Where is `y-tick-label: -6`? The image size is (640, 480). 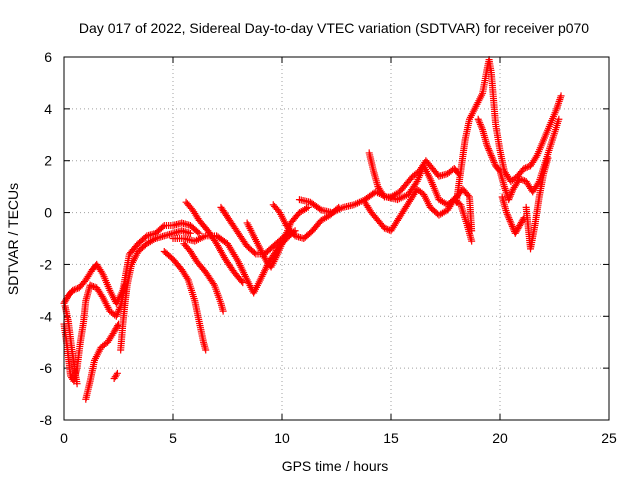 y-tick-label: -6 is located at coordinates (46, 368).